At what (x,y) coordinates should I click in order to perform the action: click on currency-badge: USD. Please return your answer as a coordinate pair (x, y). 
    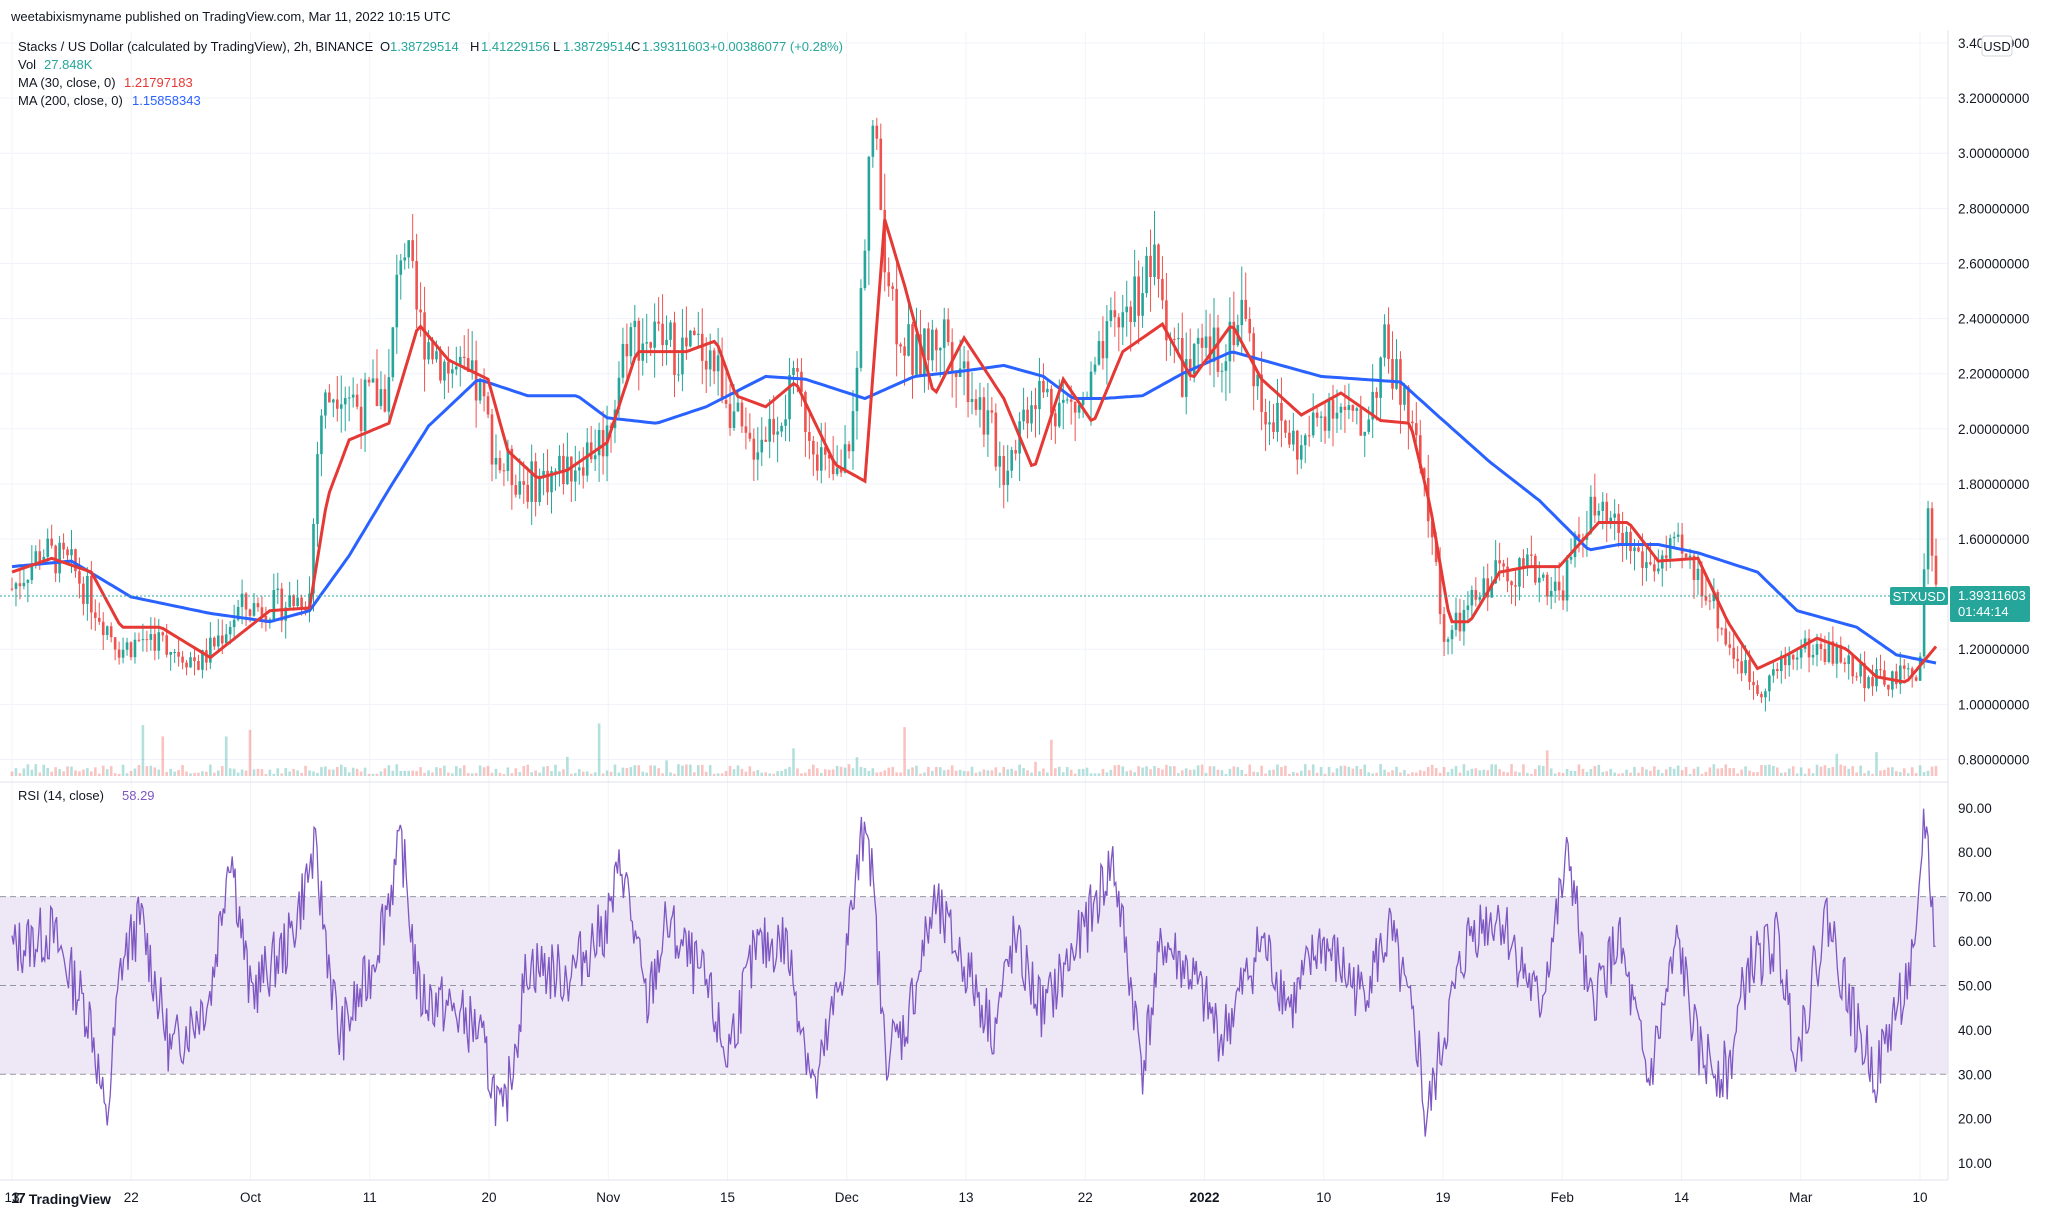
    Looking at the image, I should click on (1996, 46).